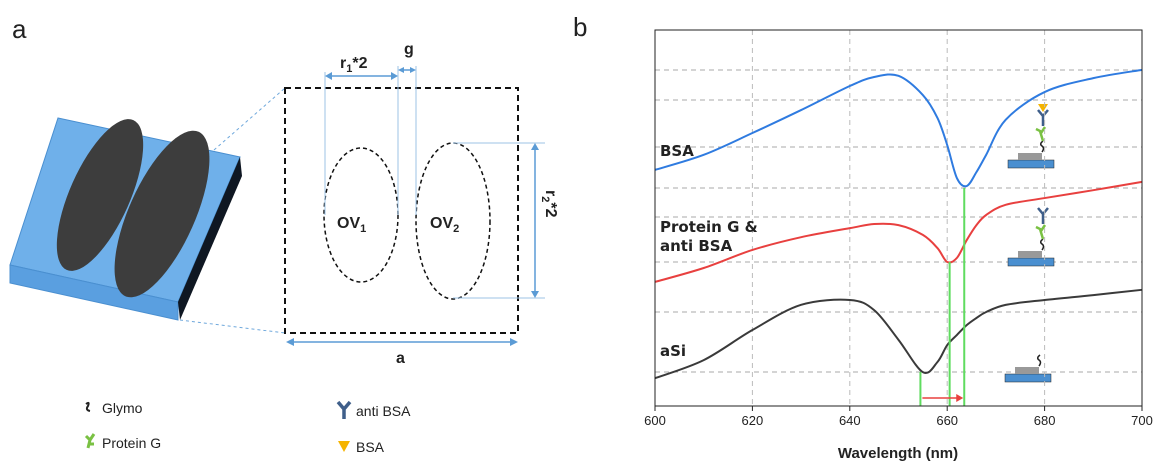 This screenshot has width=1157, height=466. I want to click on bsa-icon, so click(344, 446).